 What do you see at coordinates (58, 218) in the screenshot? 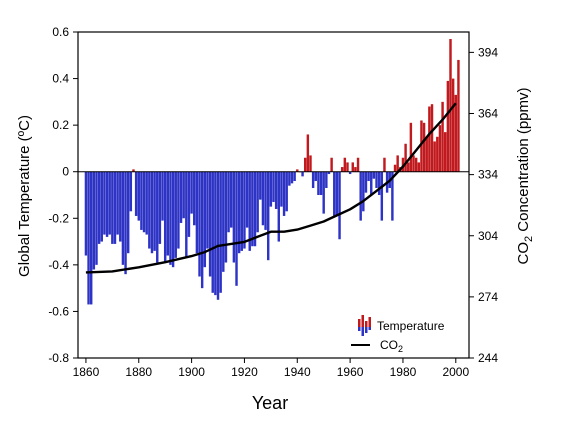
I see `y-left-tick-label: -0.2` at bounding box center [58, 218].